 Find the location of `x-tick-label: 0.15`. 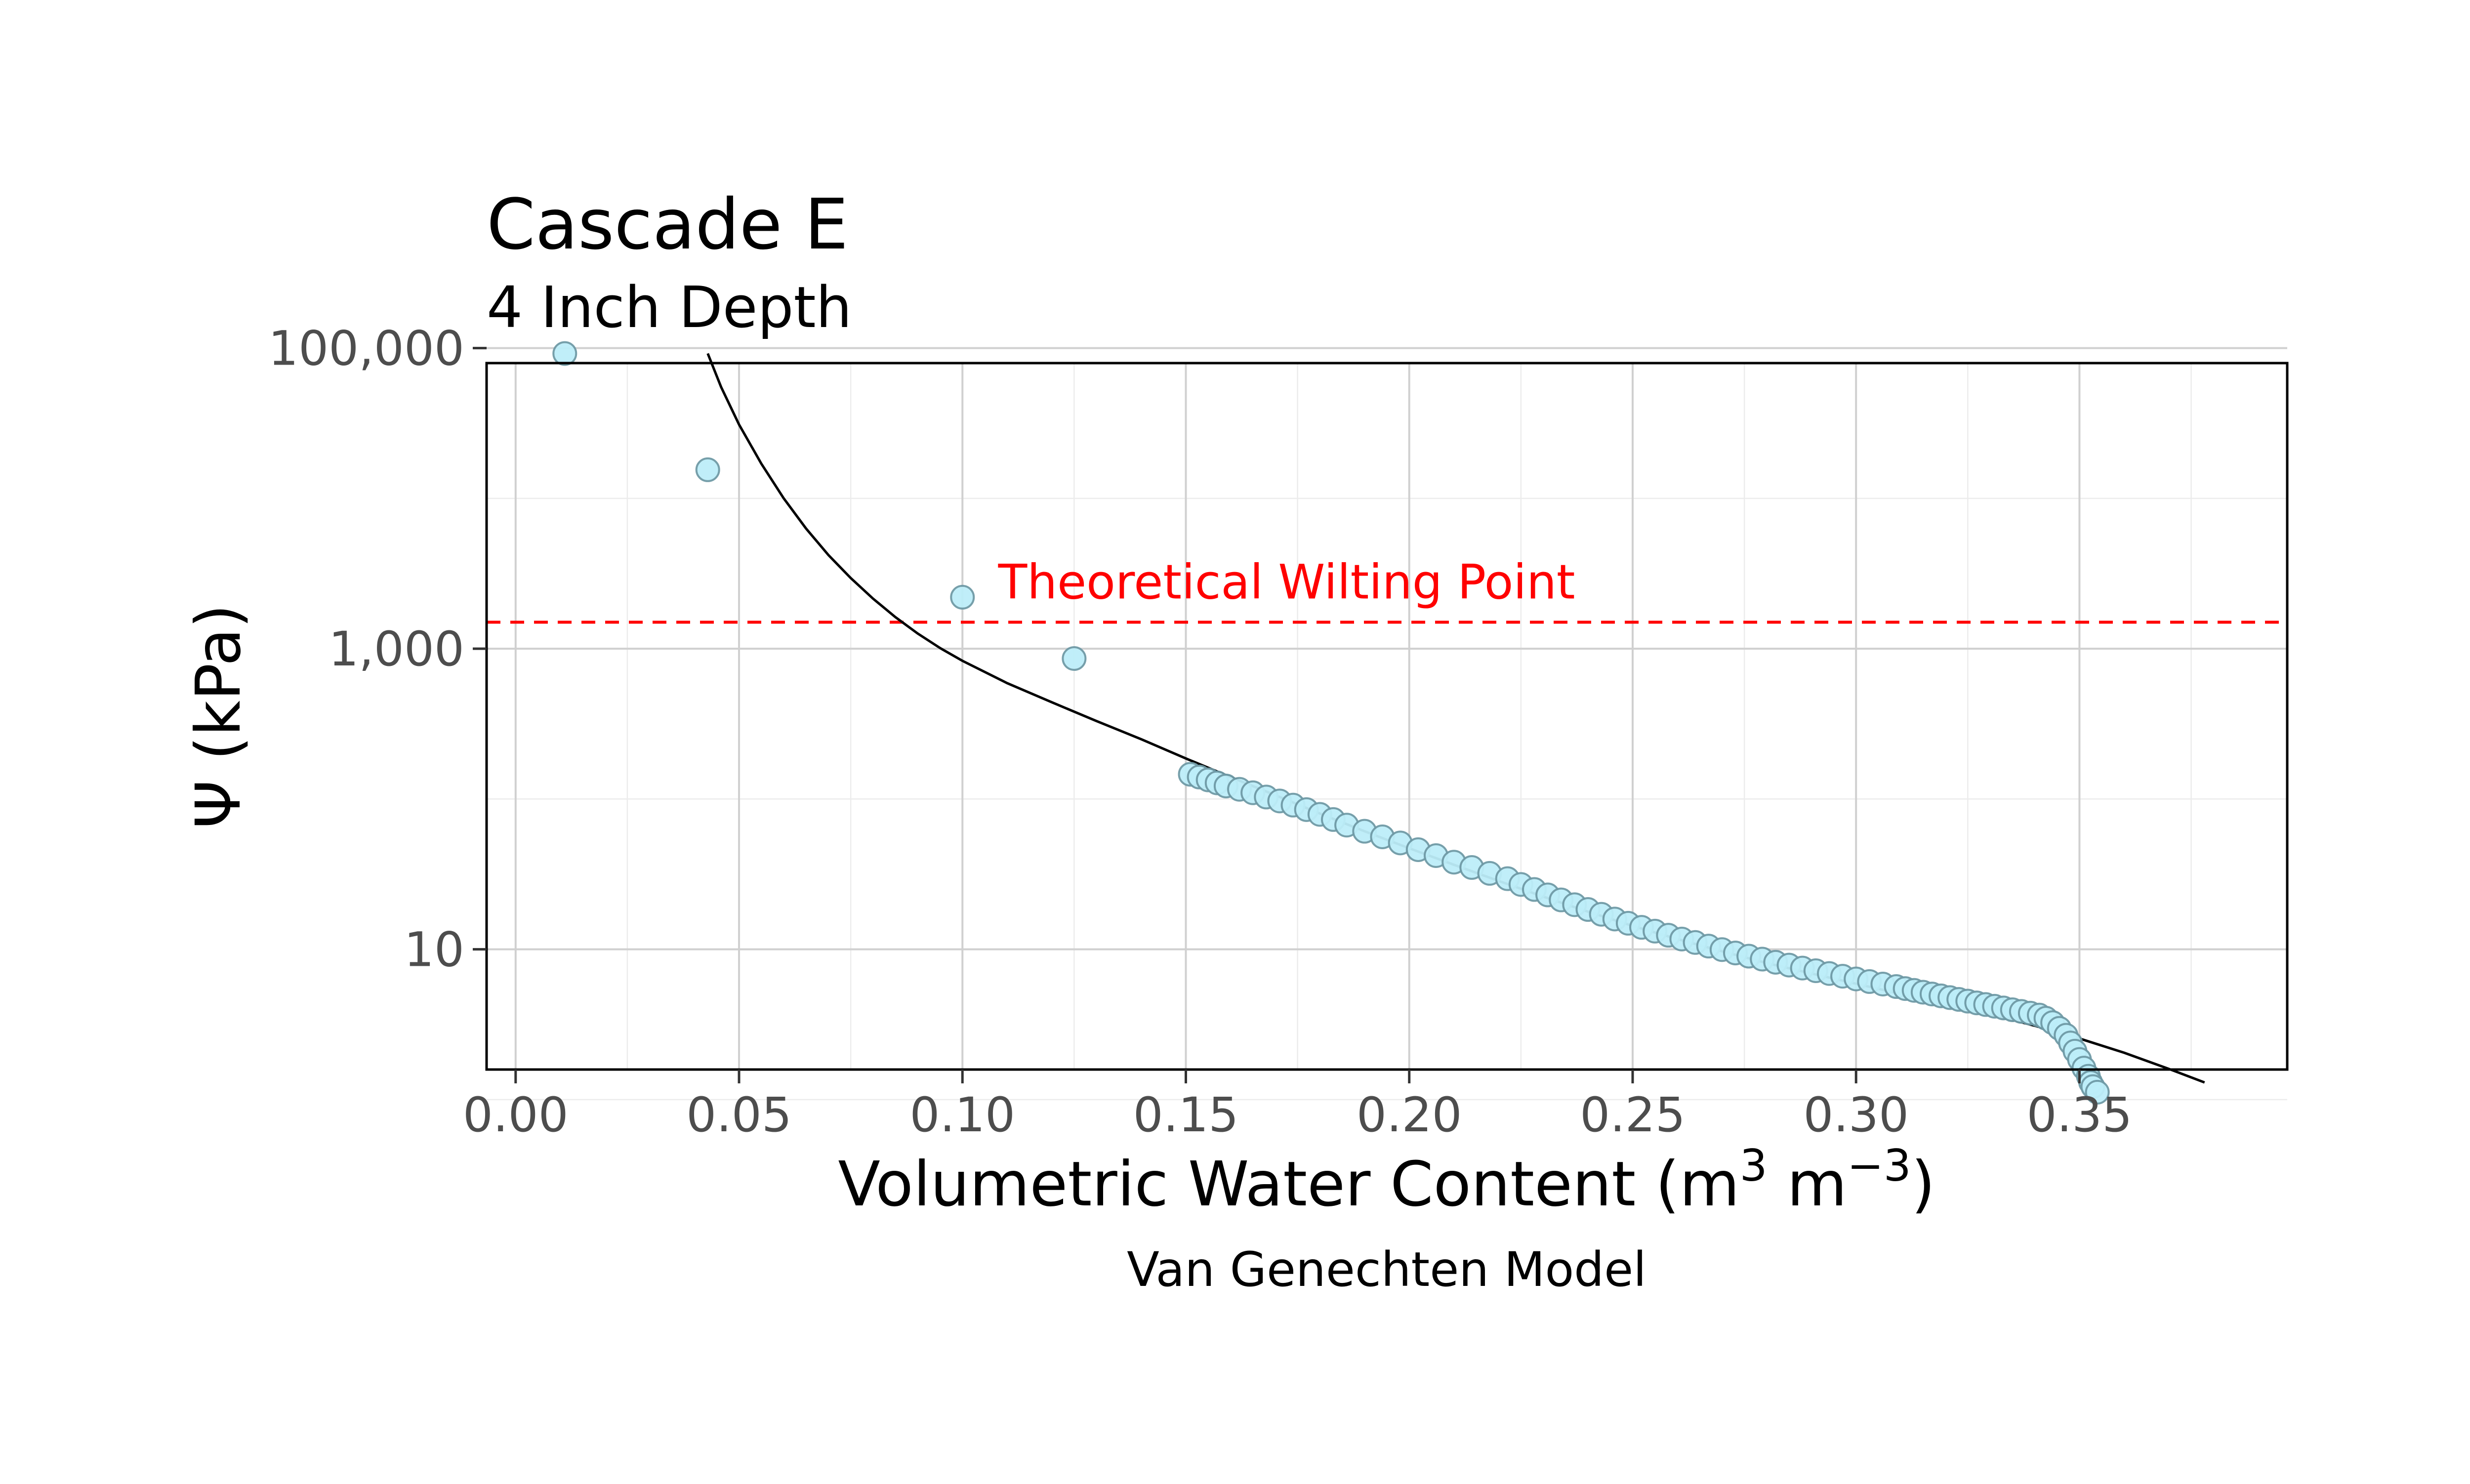

x-tick-label: 0.15 is located at coordinates (1186, 1115).